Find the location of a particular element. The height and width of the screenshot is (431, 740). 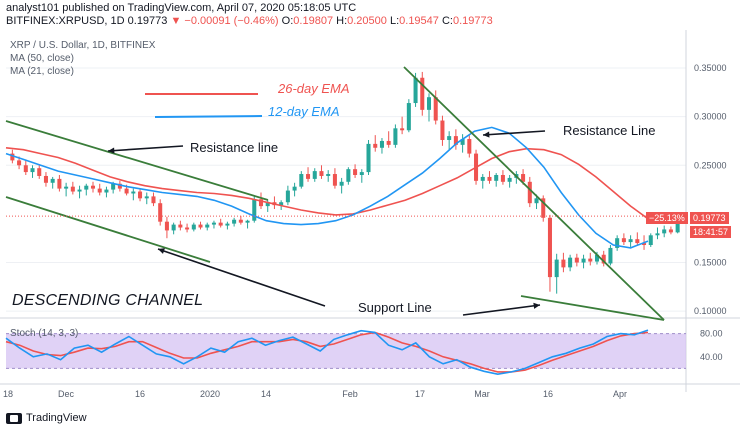

low-label: L: is located at coordinates (394, 21).